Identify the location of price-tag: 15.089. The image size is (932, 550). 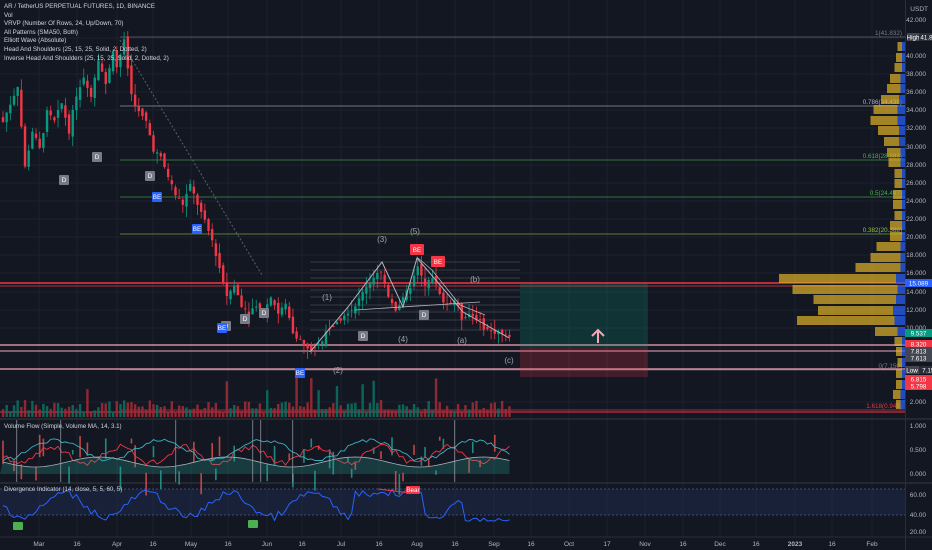
(918, 283).